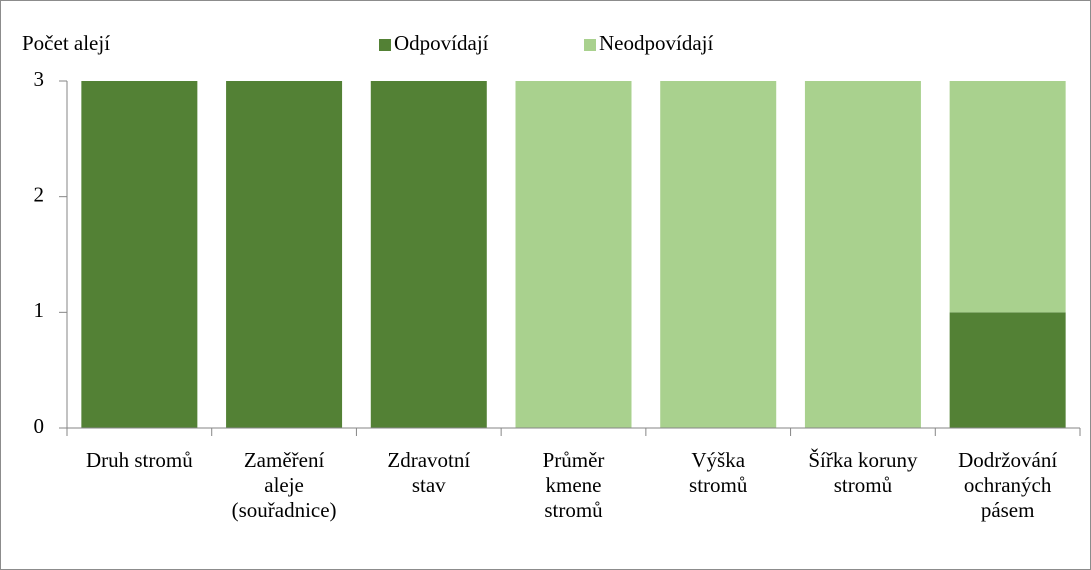 Image resolution: width=1091 pixels, height=570 pixels. Describe the element at coordinates (574, 485) in the screenshot. I see `x-tick-label: Průměr kmene stromů` at that location.